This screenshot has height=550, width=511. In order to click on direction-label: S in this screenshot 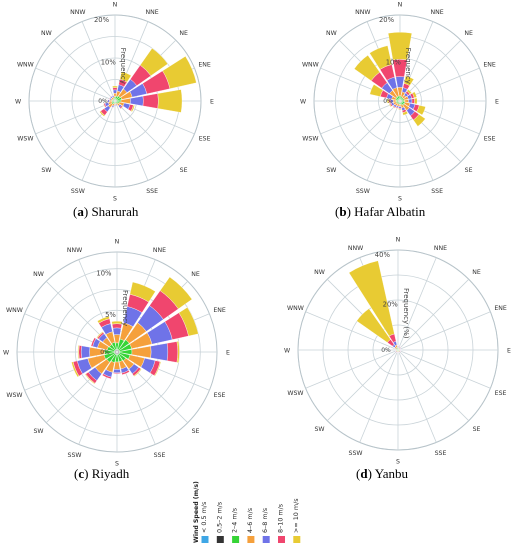, I will do `click(398, 462)`.